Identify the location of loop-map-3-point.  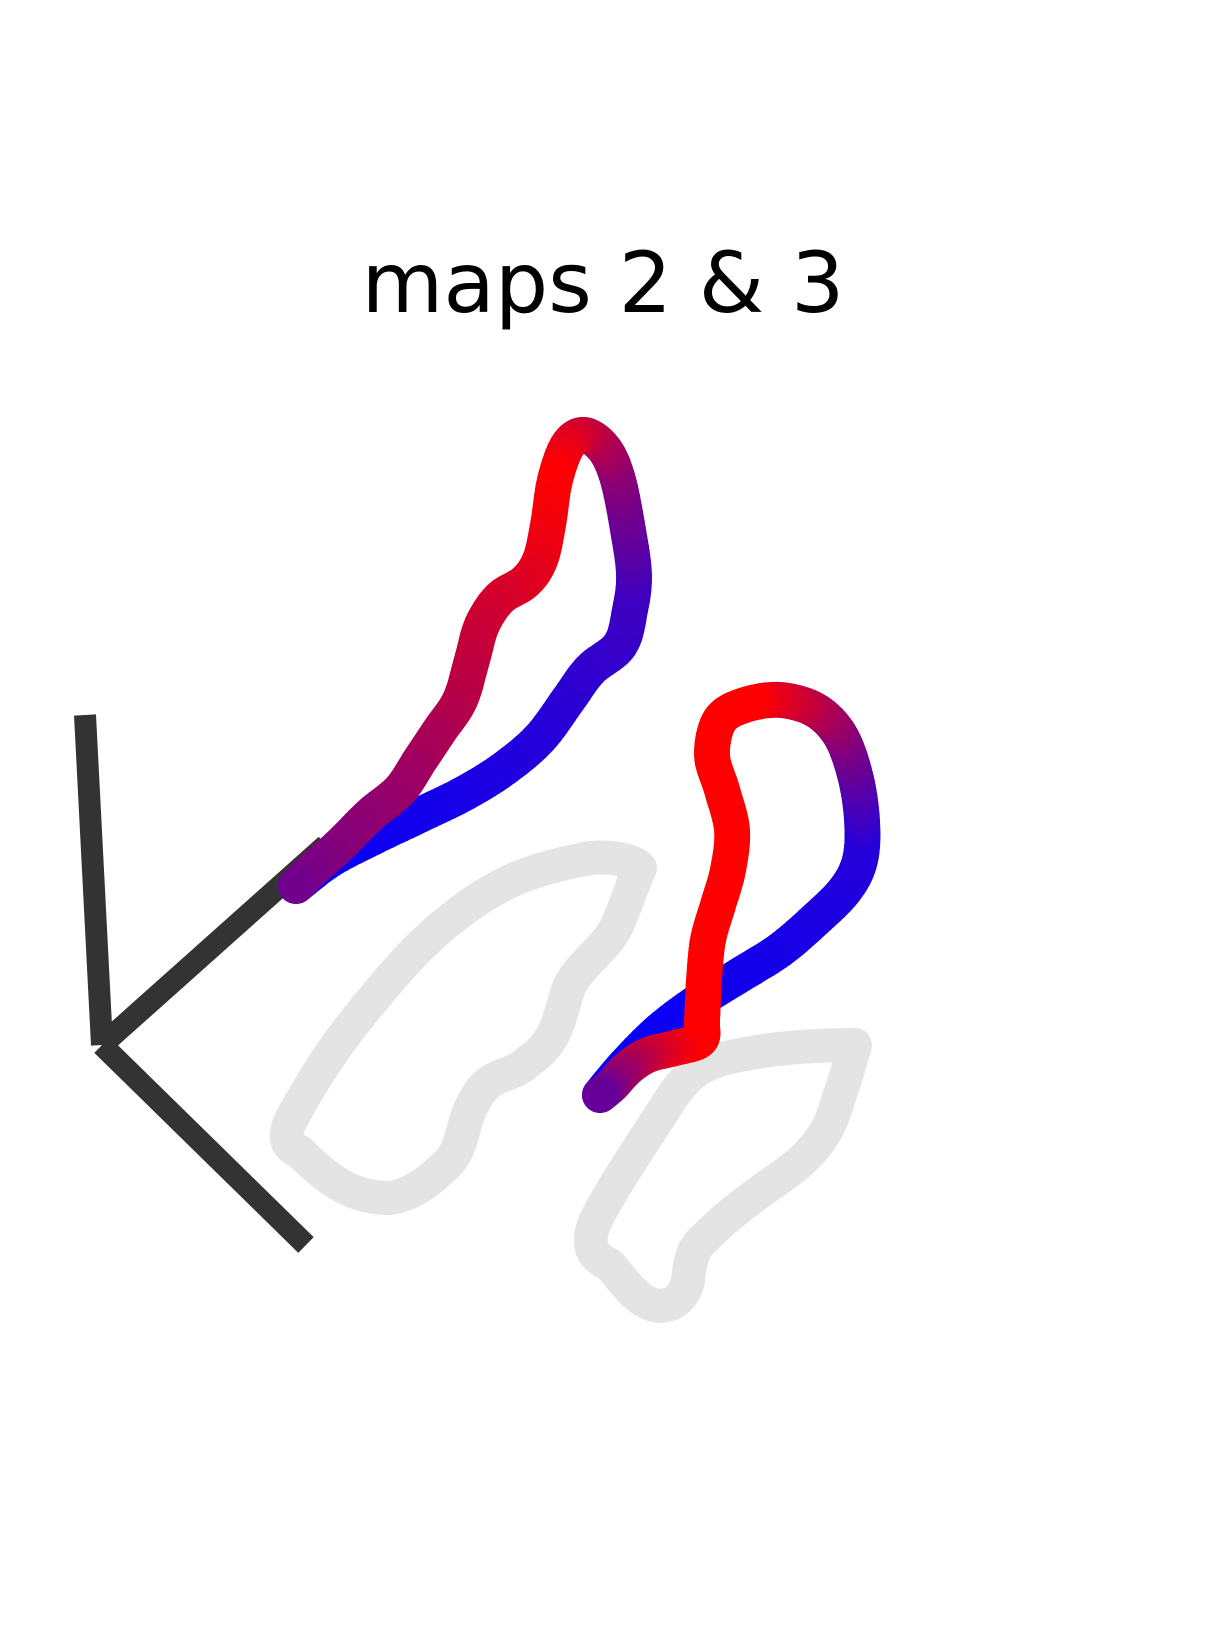
(600, 1095).